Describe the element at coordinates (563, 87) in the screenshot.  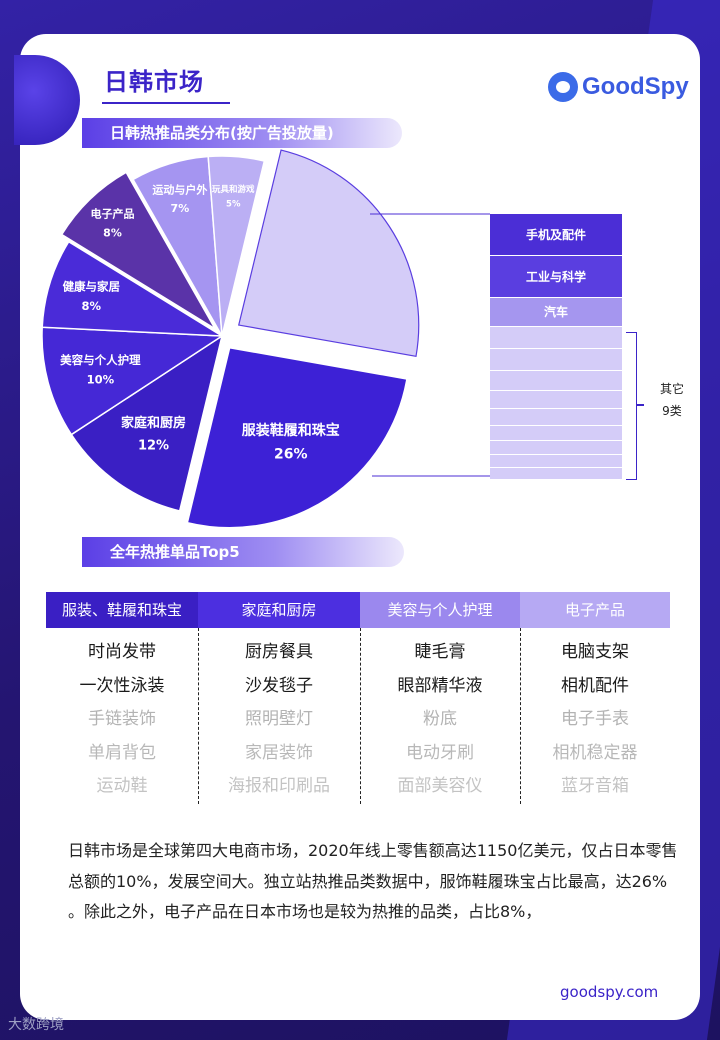
I see `goodspy-logo-icon` at that location.